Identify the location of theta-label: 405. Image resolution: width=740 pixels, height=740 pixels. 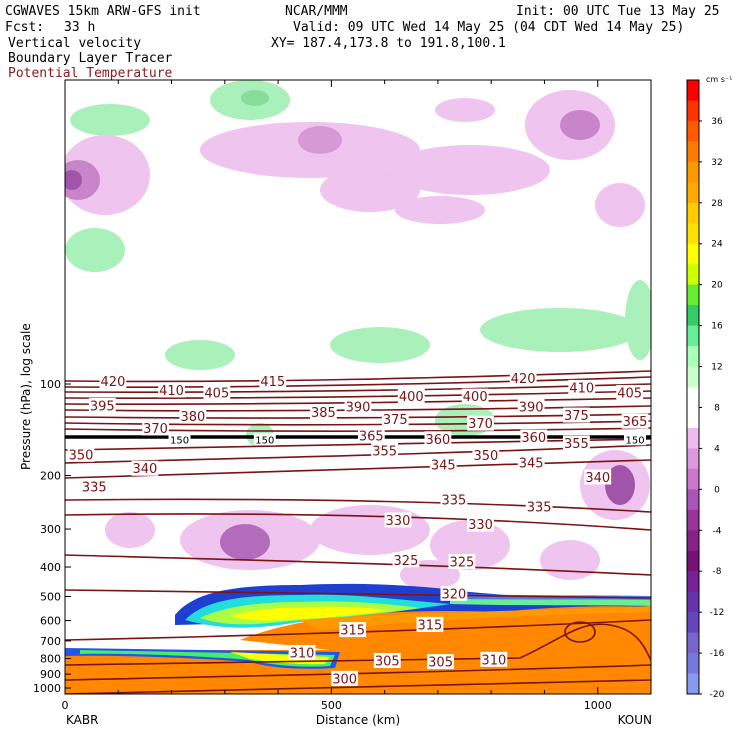
(629, 393).